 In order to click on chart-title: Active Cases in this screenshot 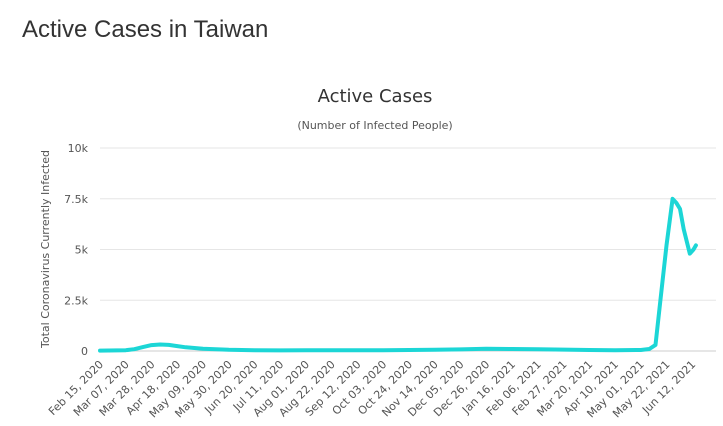, I will do `click(375, 96)`.